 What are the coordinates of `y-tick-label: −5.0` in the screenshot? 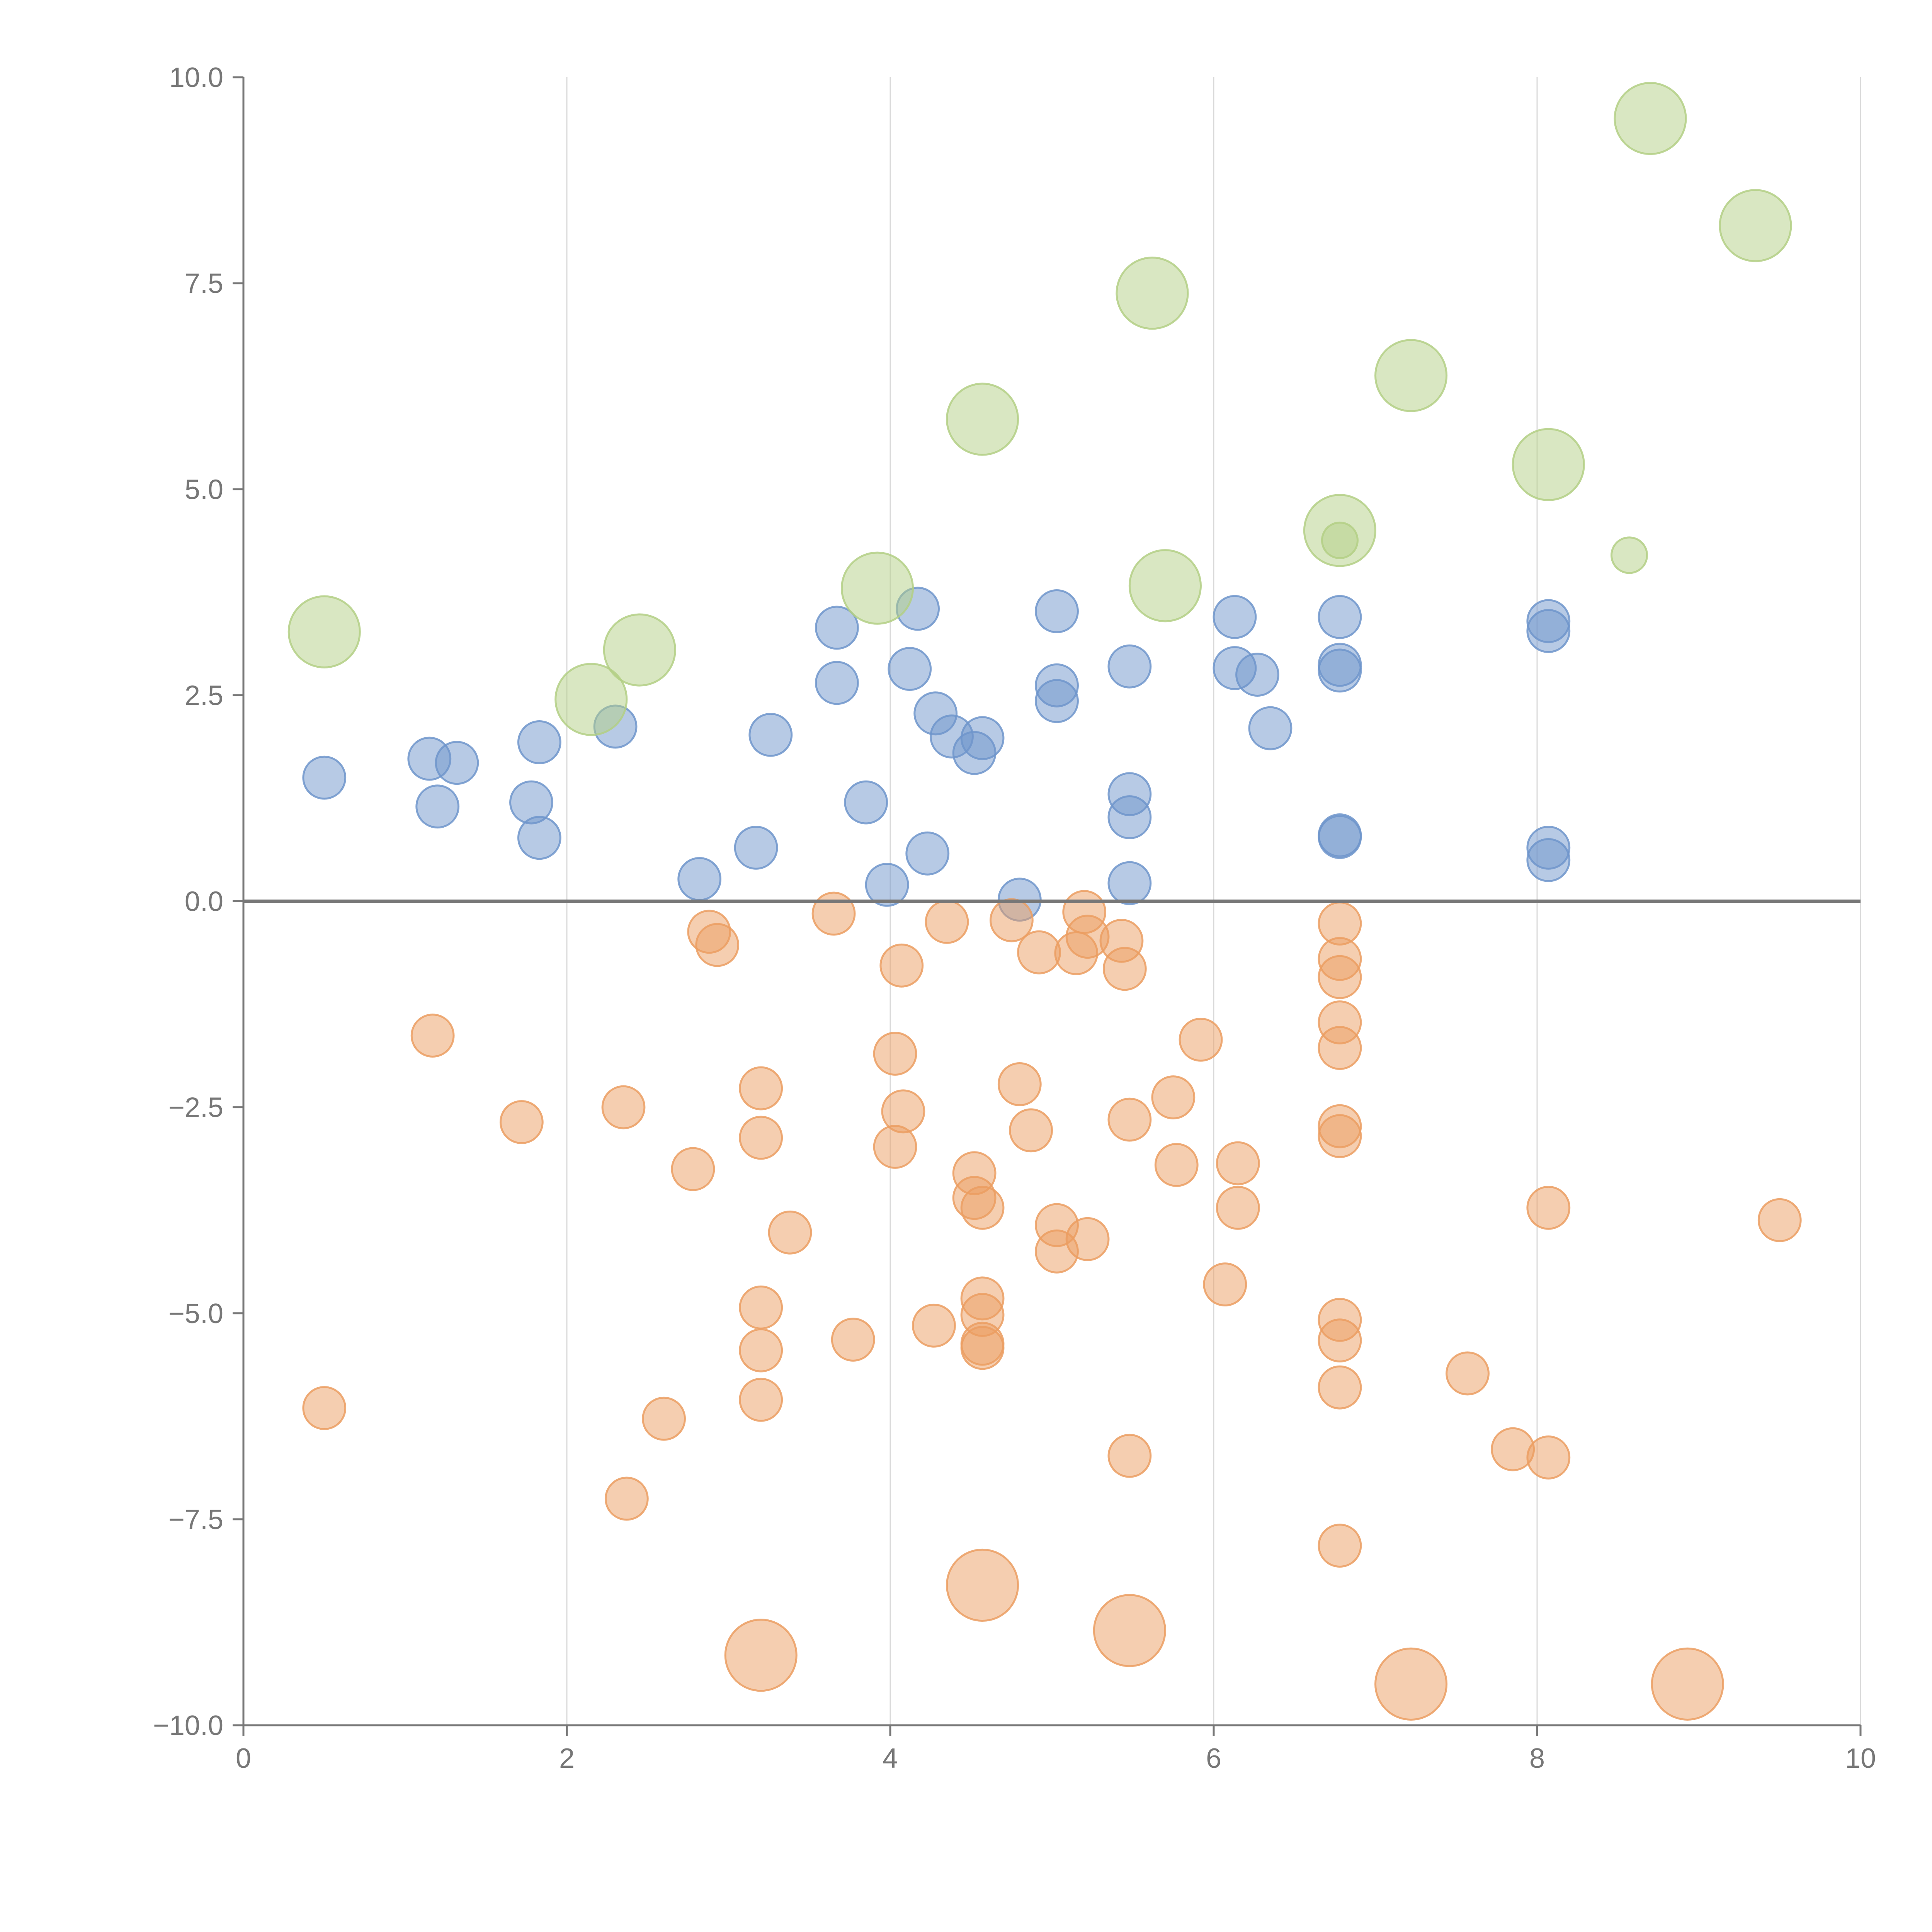 It's located at (196, 1313).